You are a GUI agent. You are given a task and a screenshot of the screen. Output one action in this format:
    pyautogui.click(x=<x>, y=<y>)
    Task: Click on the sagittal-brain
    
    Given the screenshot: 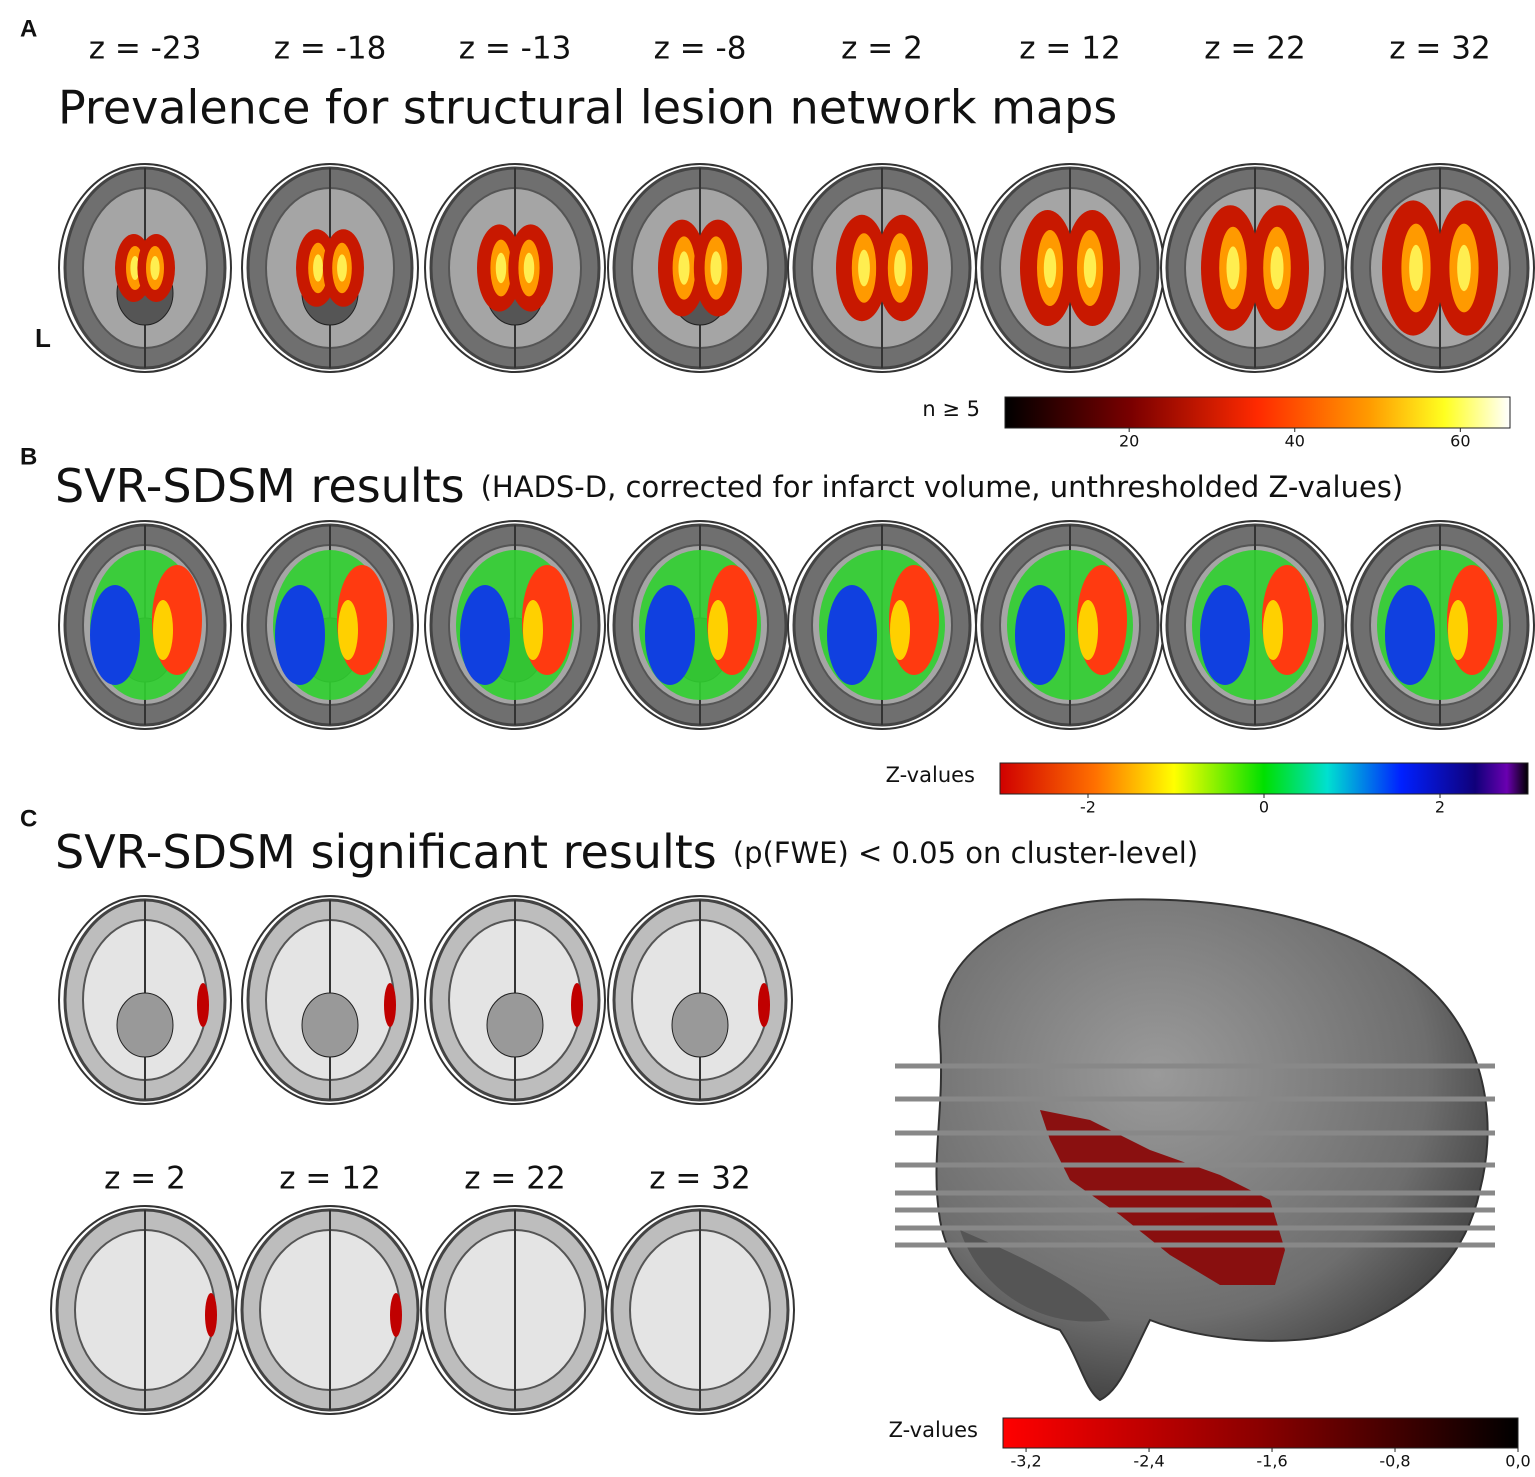 What is the action you would take?
    pyautogui.click(x=1195, y=1150)
    